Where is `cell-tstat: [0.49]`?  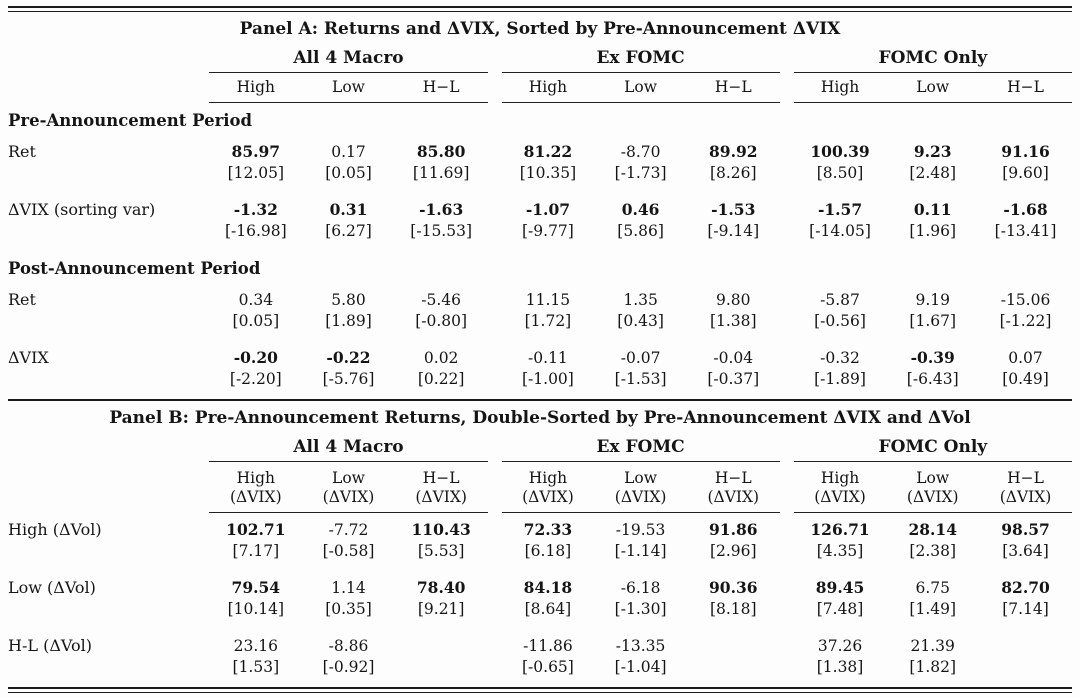 cell-tstat: [0.49] is located at coordinates (1025, 379).